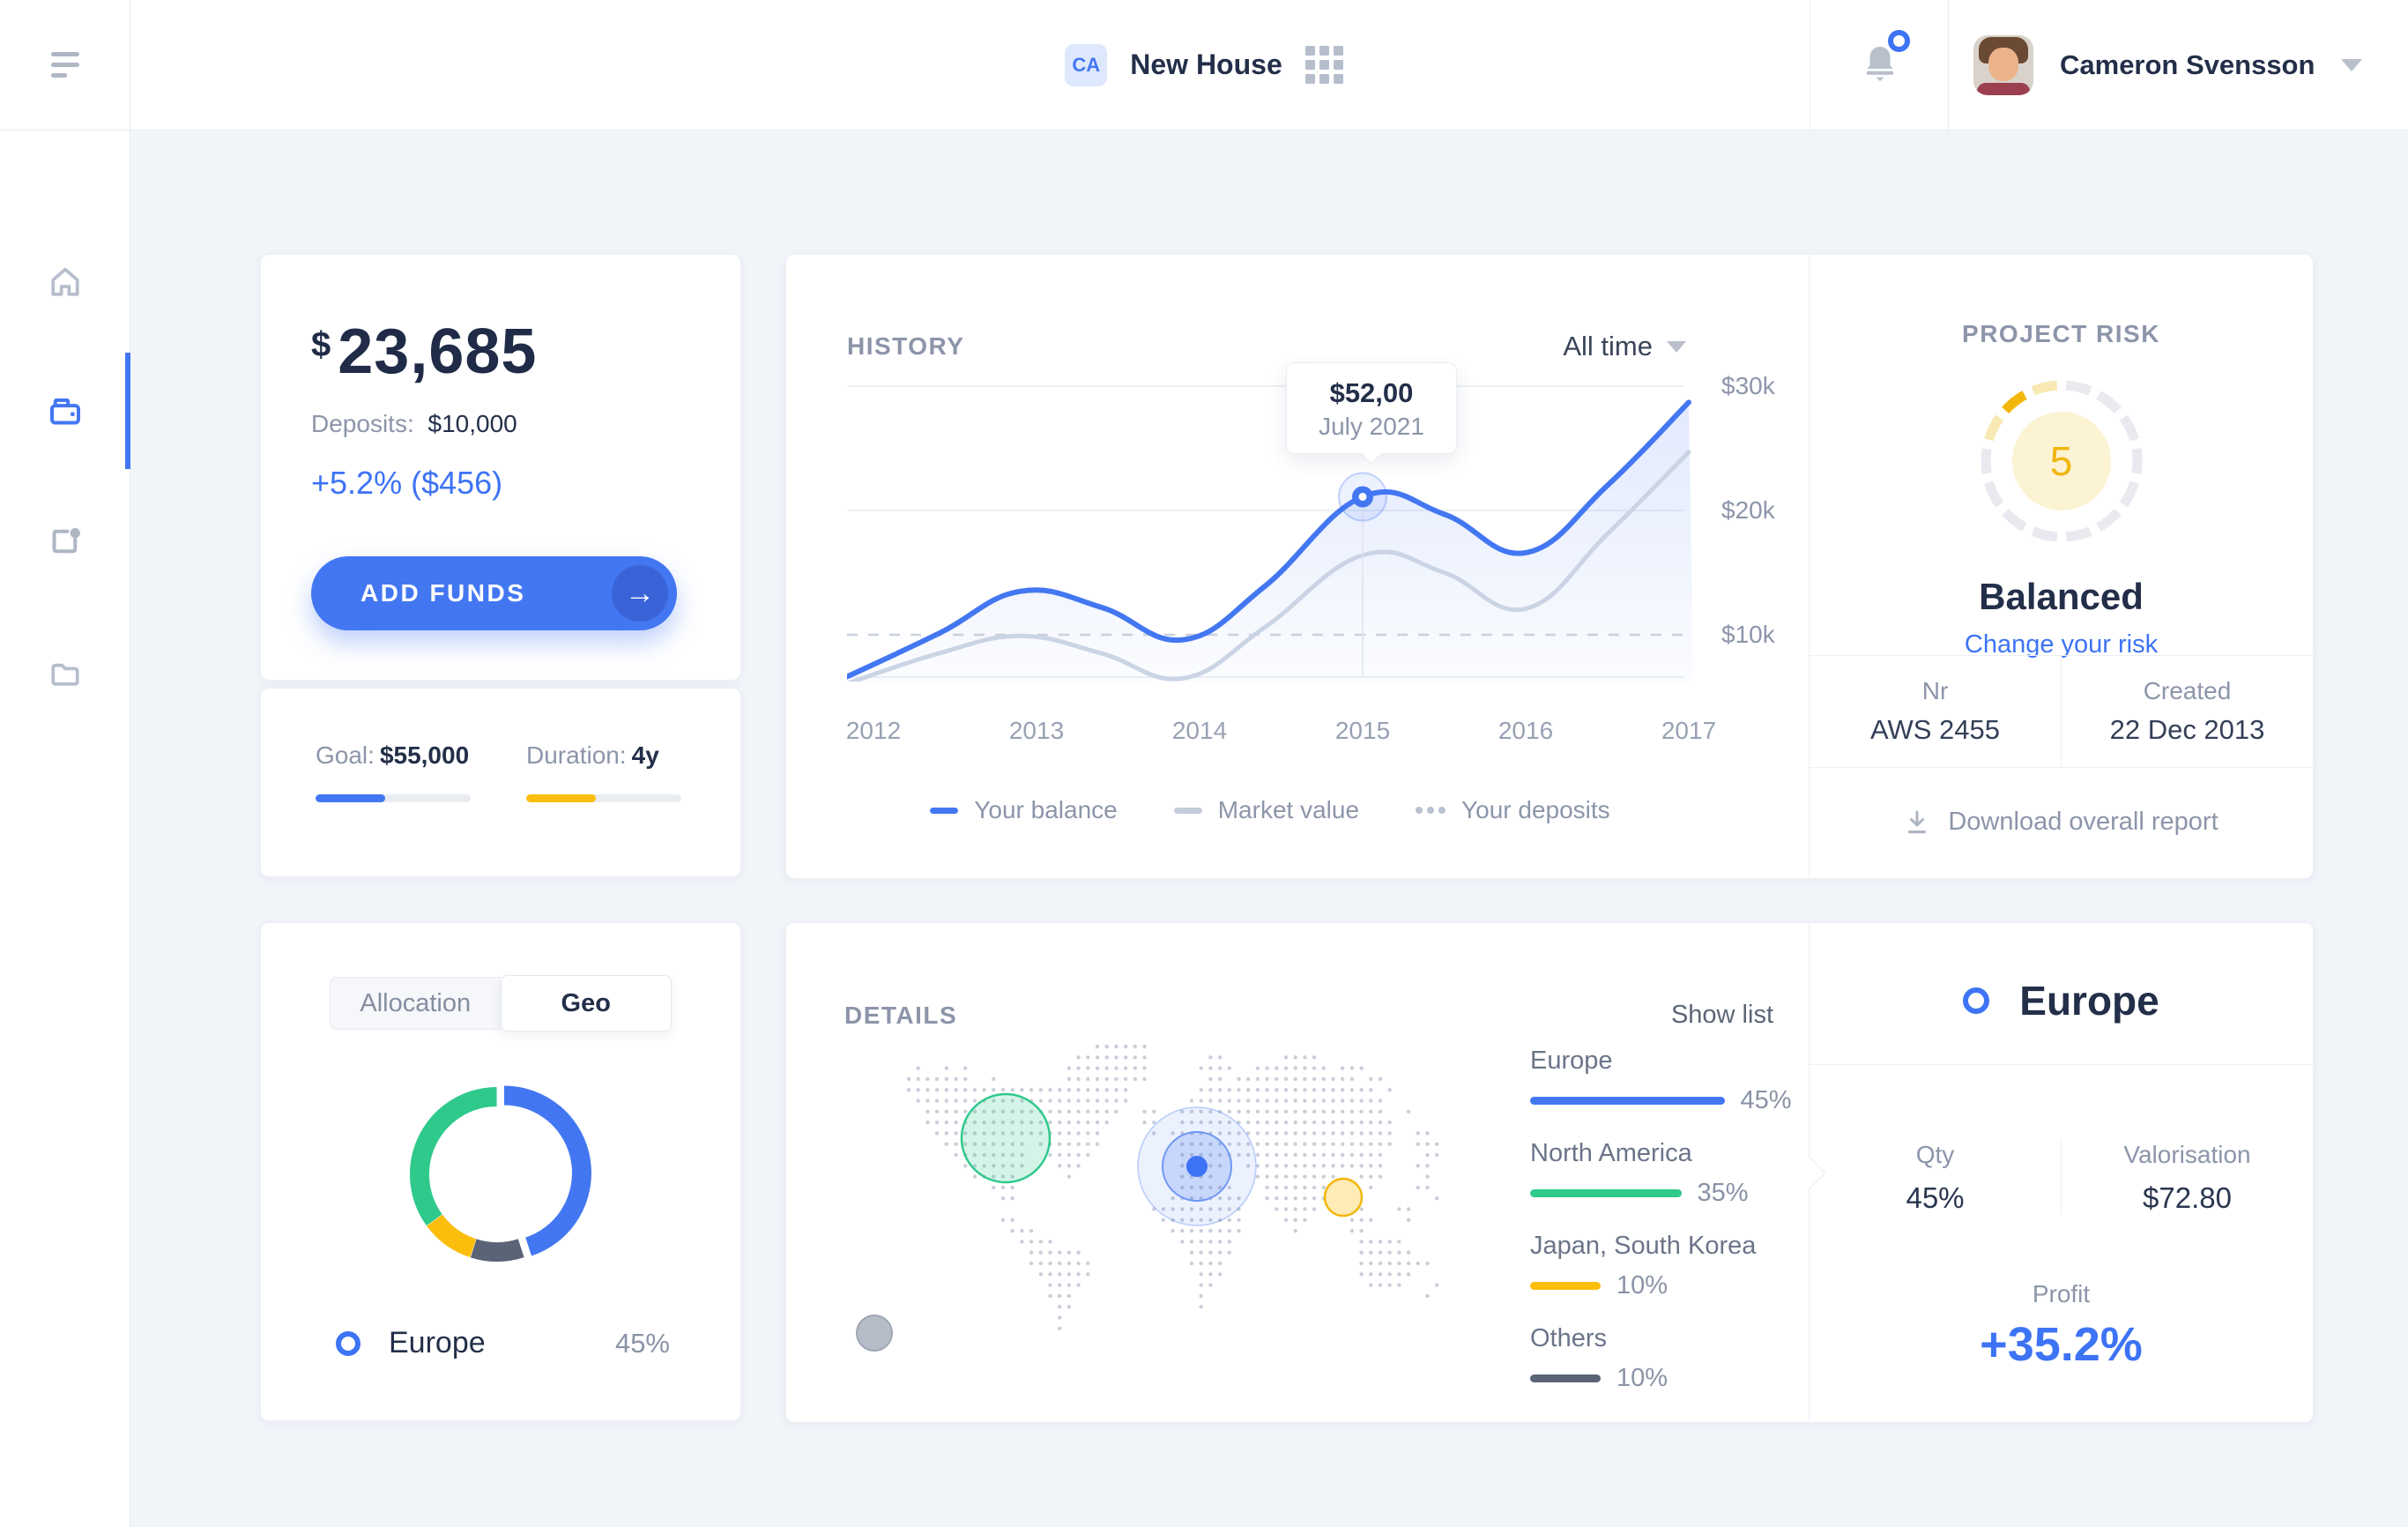 The height and width of the screenshot is (1527, 2408). What do you see at coordinates (1265, 530) in the screenshot?
I see `line-chart` at bounding box center [1265, 530].